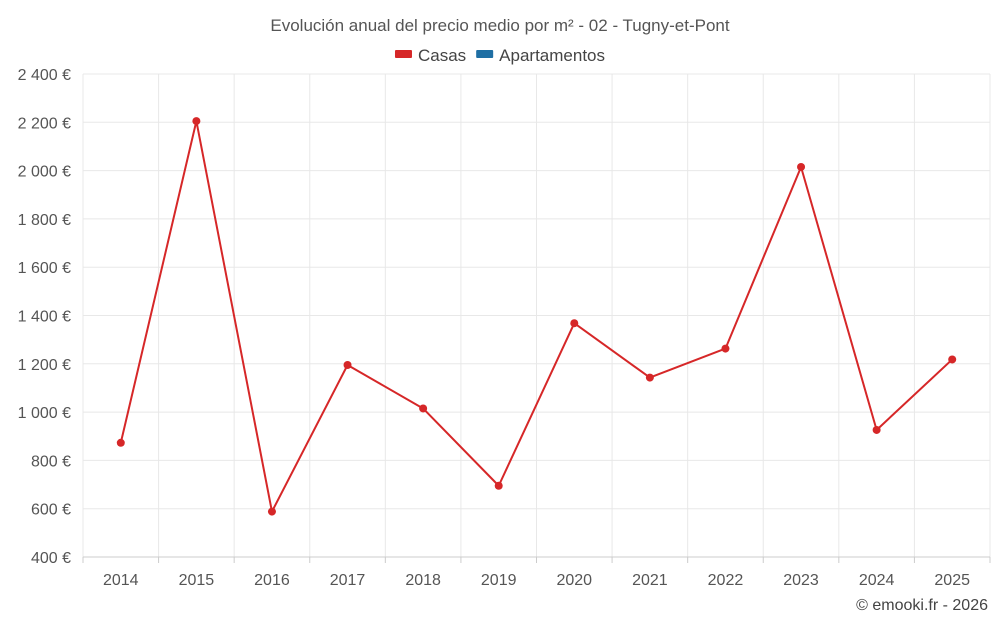 The width and height of the screenshot is (1000, 625). Describe the element at coordinates (120, 442) in the screenshot. I see `data-point-2014` at that location.